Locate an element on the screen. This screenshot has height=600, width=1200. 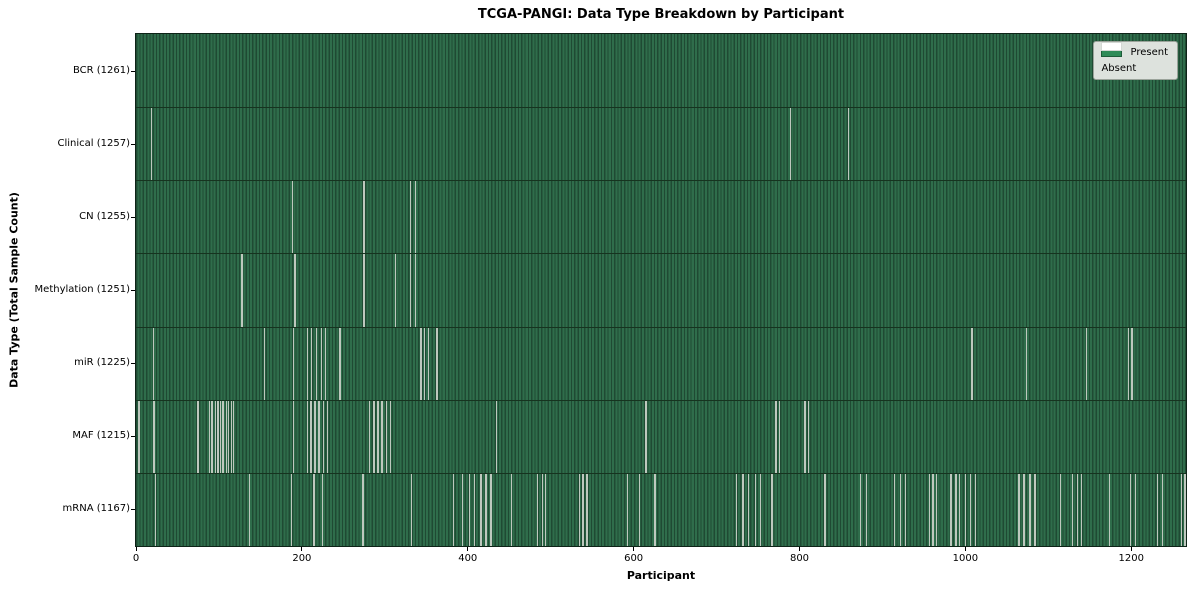
data-row-CN is located at coordinates (661, 217).